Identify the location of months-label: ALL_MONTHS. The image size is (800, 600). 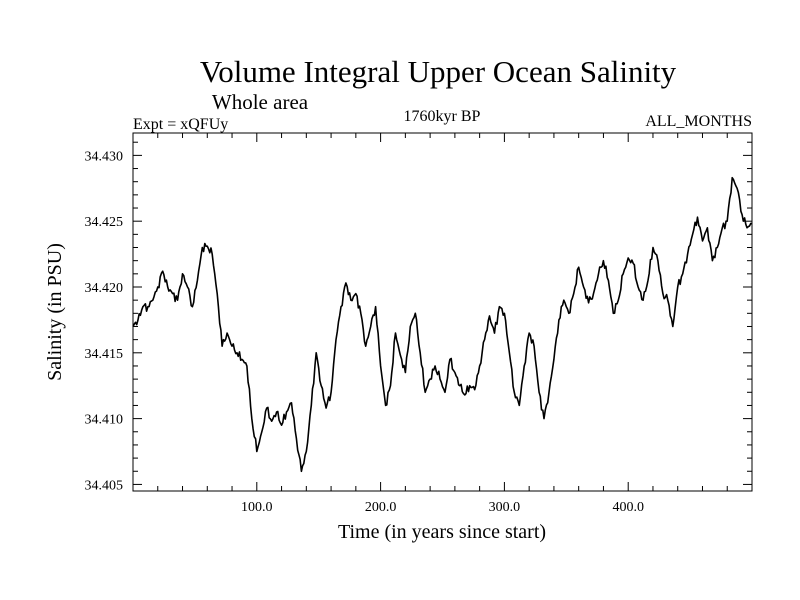
(698, 121).